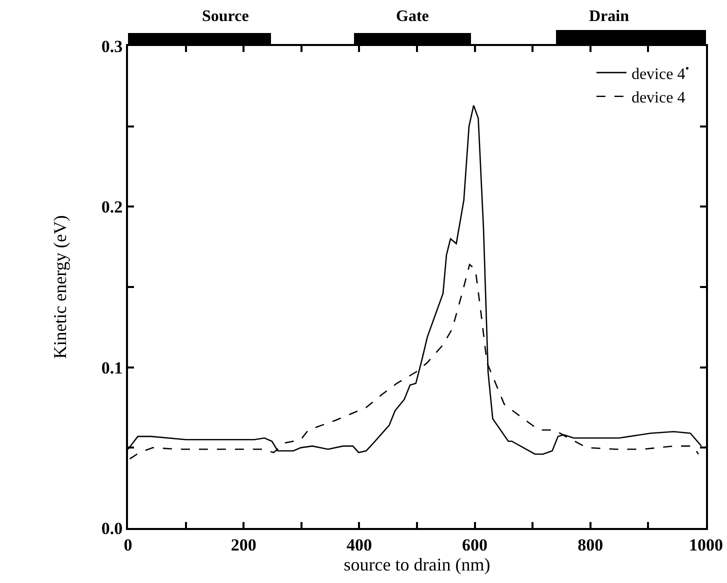 The height and width of the screenshot is (583, 727). Describe the element at coordinates (417, 564) in the screenshot. I see `x-axis-title: source to drain (nm)` at that location.